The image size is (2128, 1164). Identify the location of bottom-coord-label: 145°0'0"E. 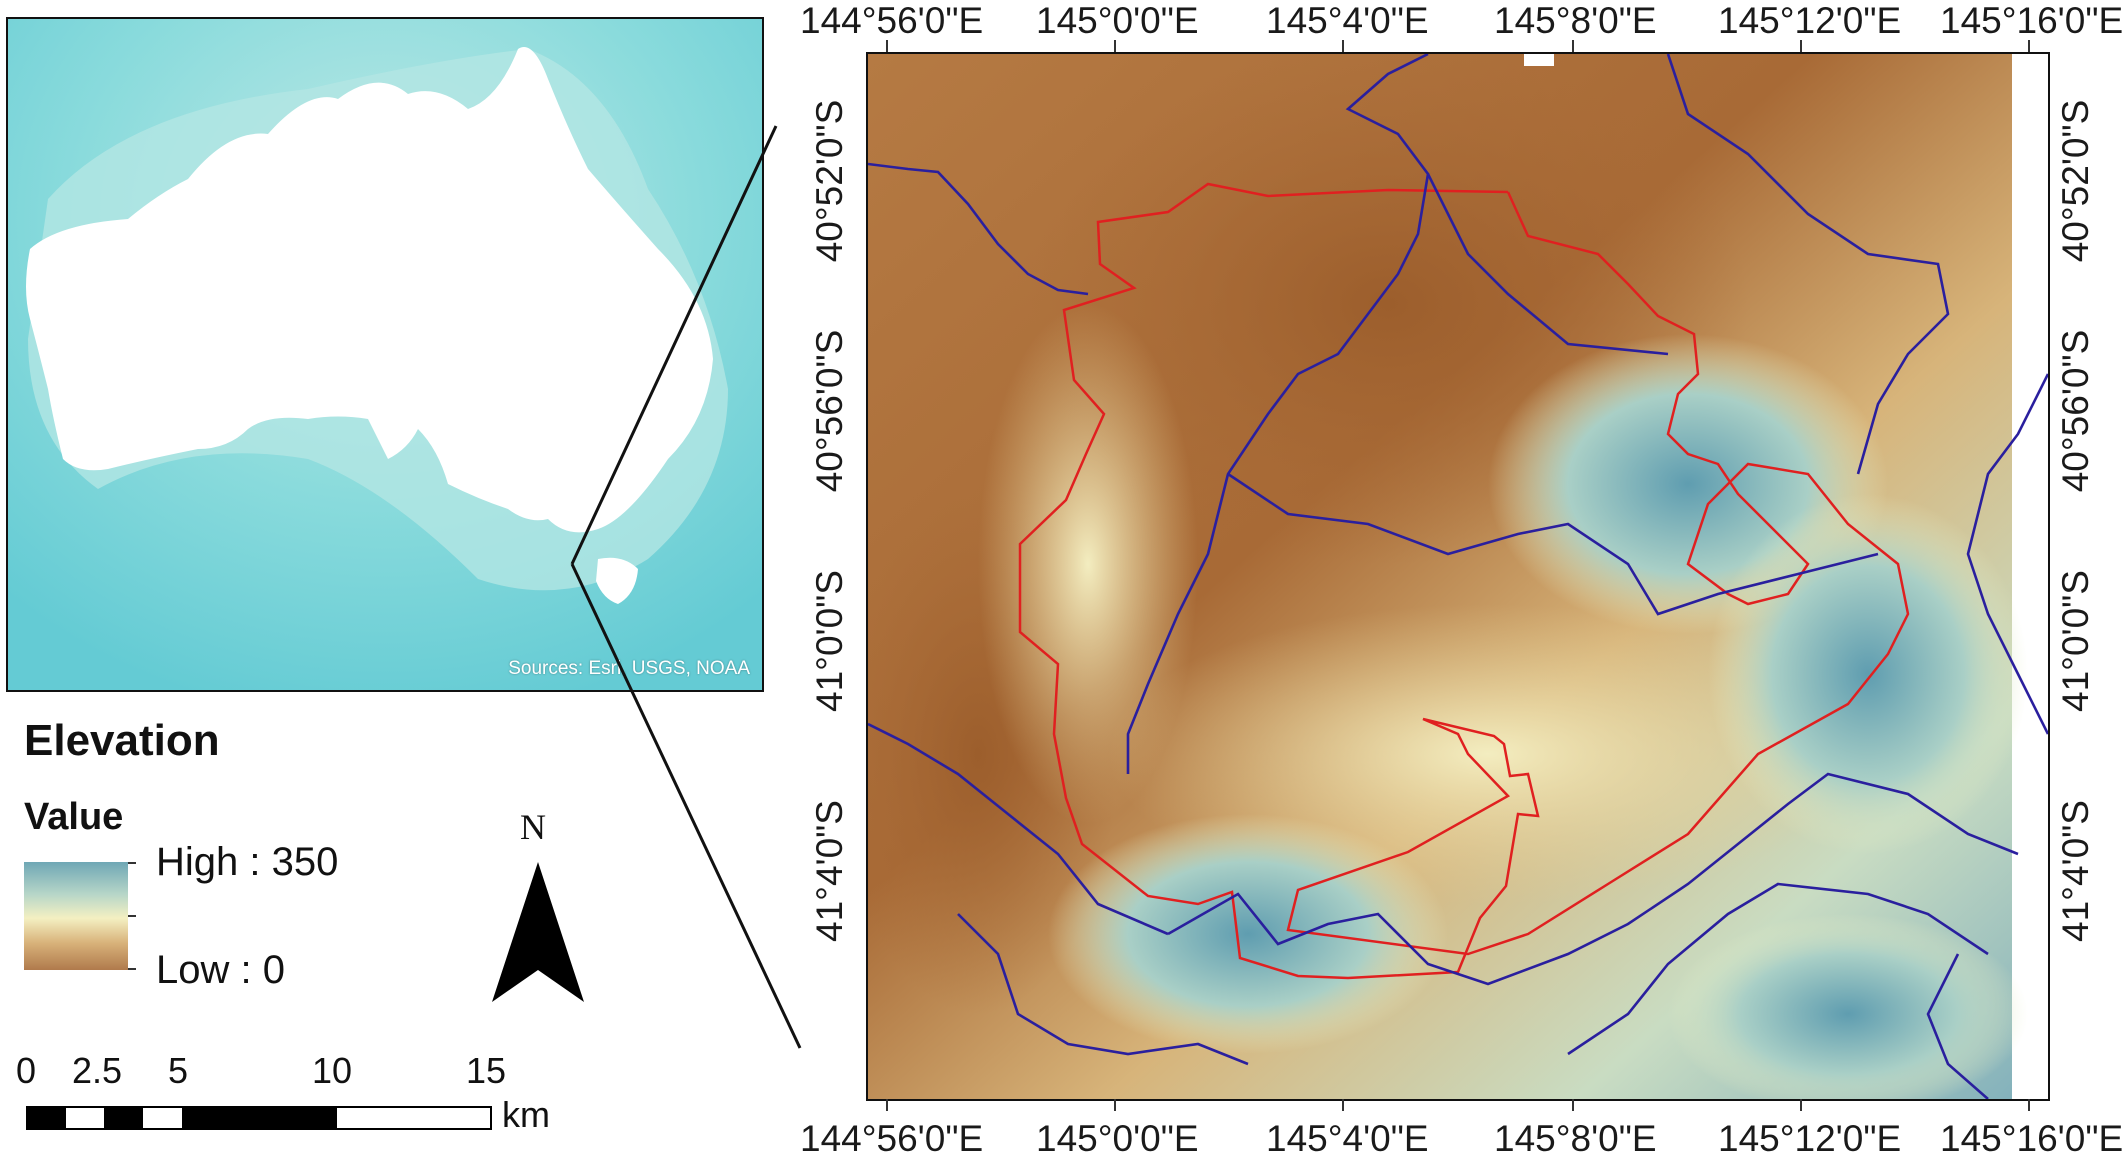
(1117, 1138).